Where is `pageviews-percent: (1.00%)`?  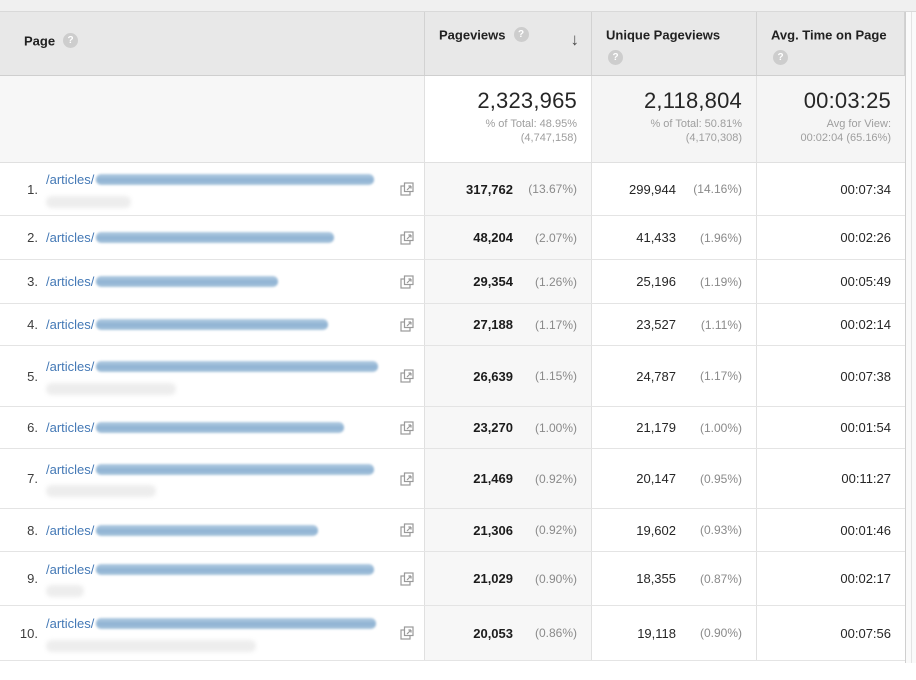 pageviews-percent: (1.00%) is located at coordinates (555, 427).